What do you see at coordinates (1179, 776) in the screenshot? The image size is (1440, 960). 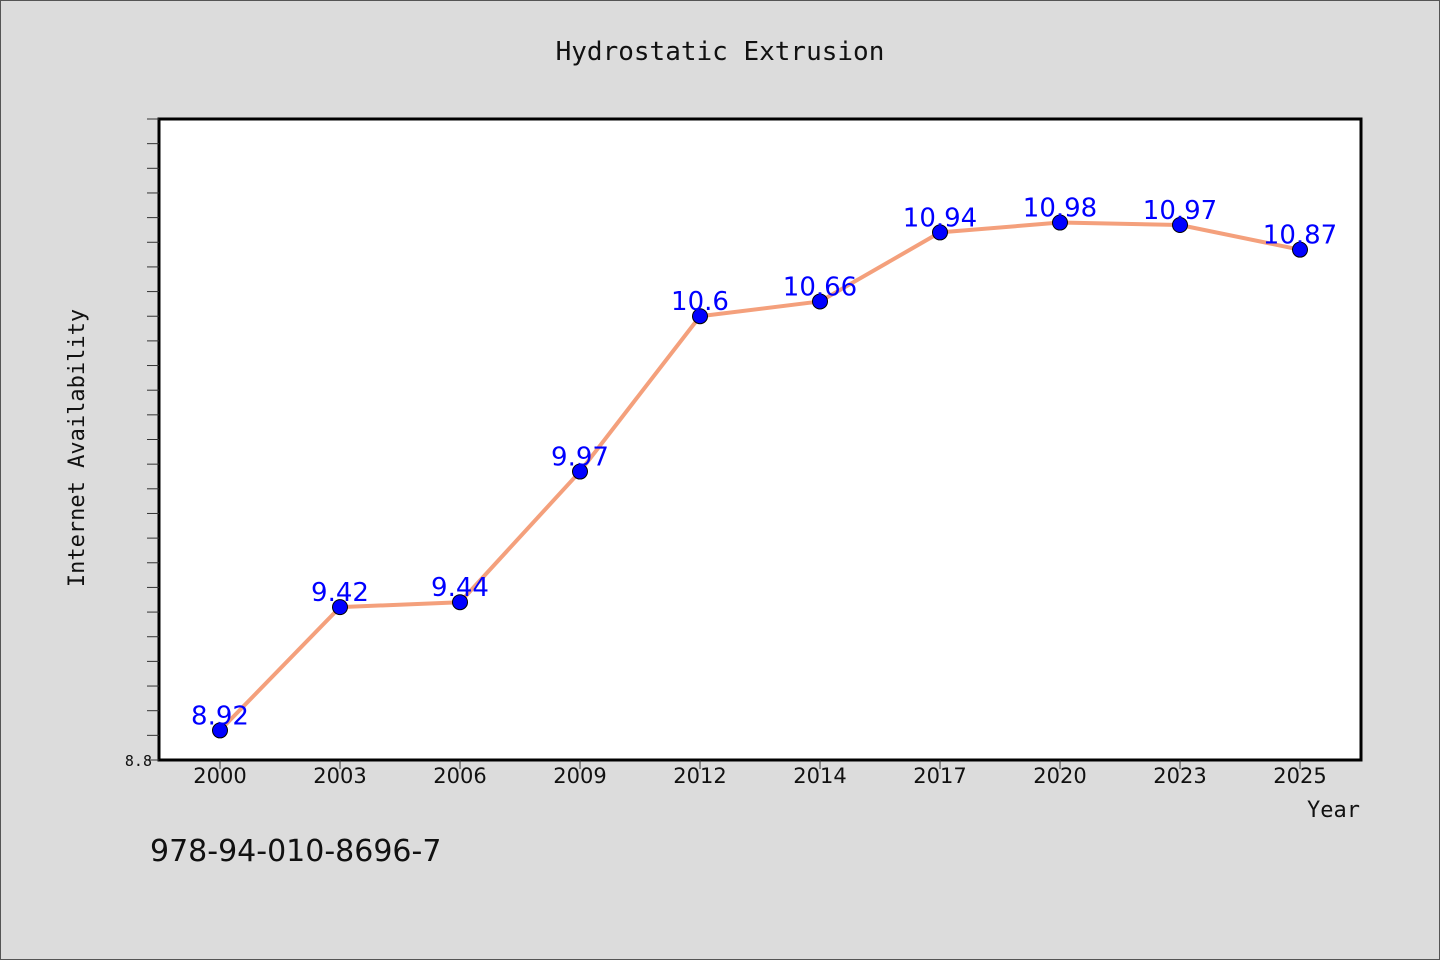 I see `x-tick-label: 2023` at bounding box center [1179, 776].